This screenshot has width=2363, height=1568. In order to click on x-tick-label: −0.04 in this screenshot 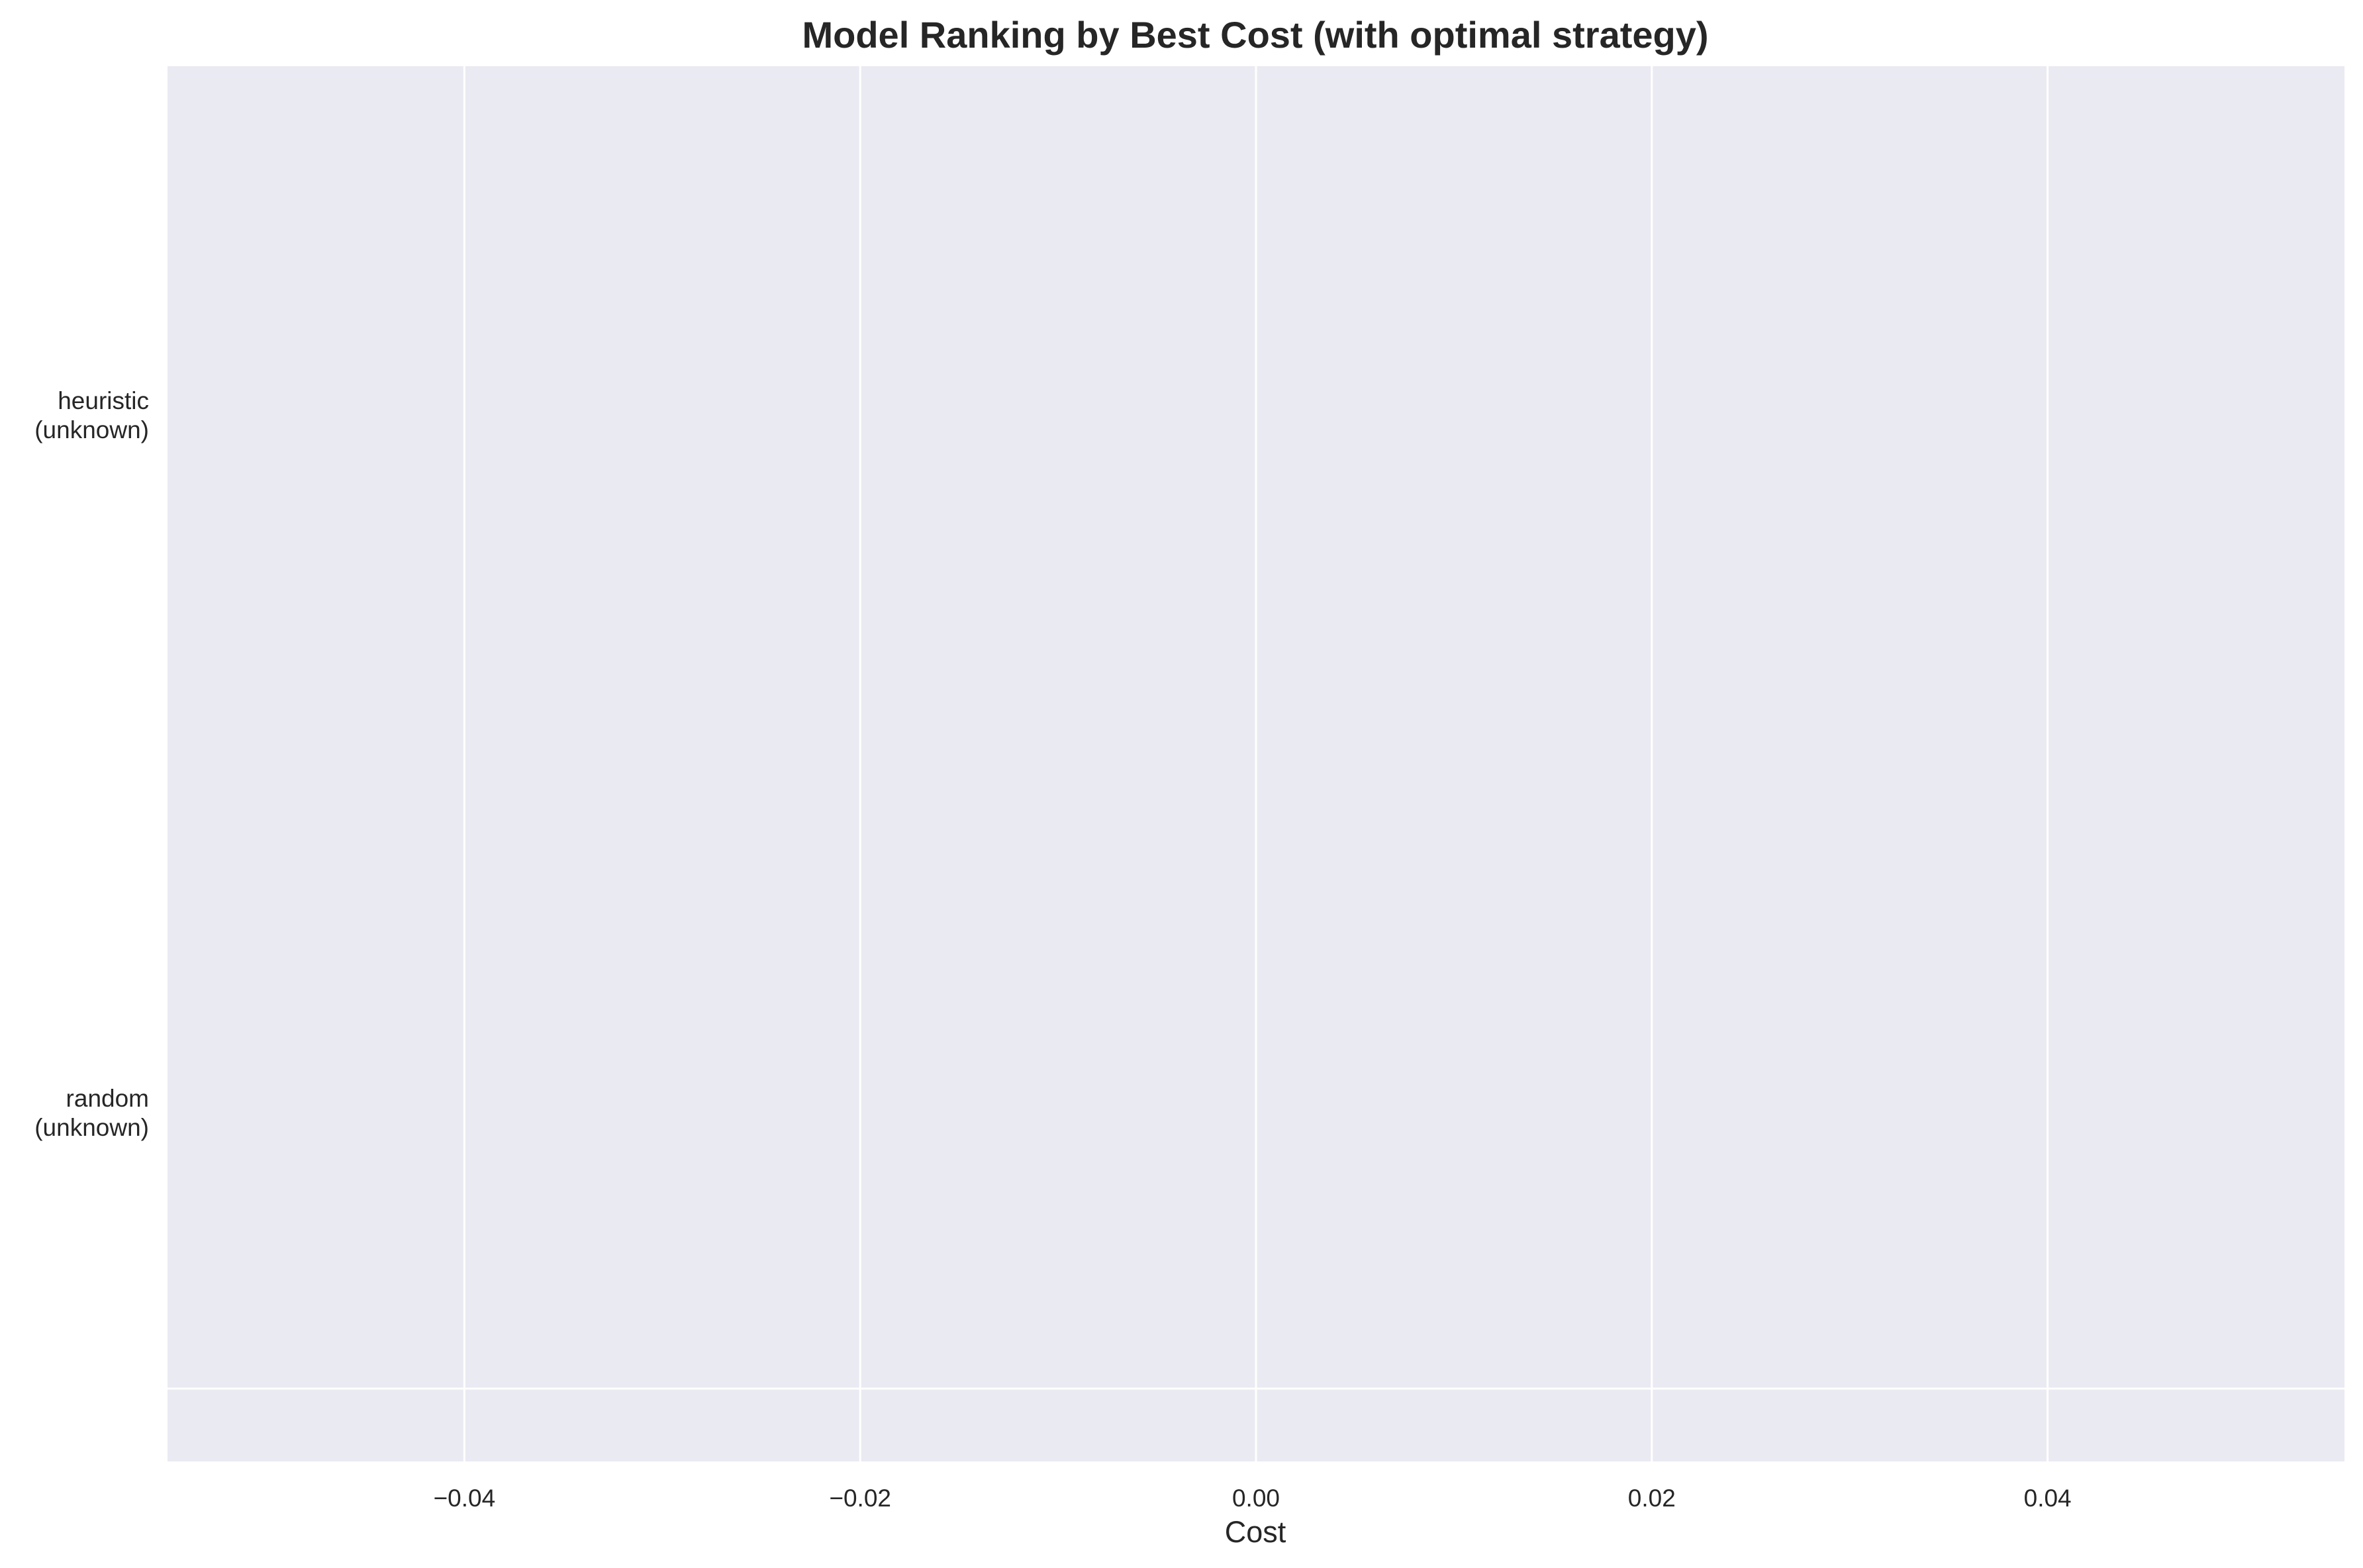, I will do `click(465, 1498)`.